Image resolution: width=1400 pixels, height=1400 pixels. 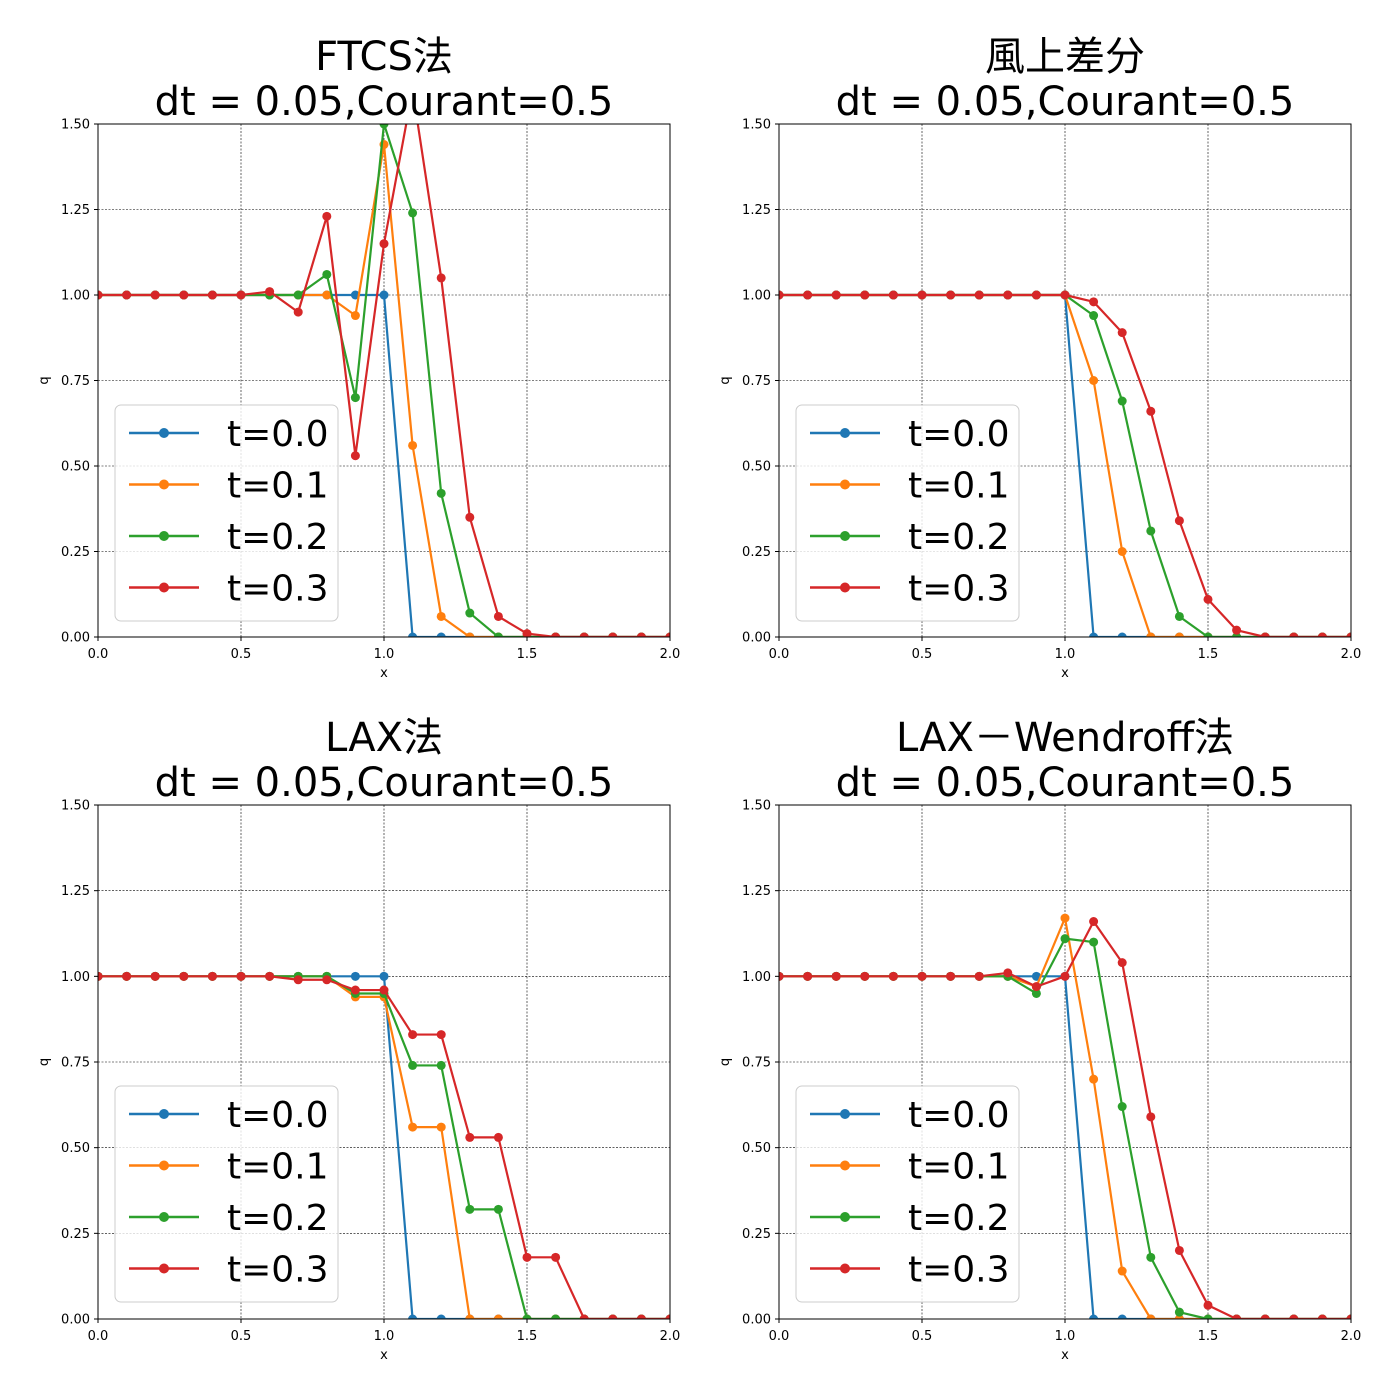 I want to click on chart-title: LAX法, so click(x=384, y=738).